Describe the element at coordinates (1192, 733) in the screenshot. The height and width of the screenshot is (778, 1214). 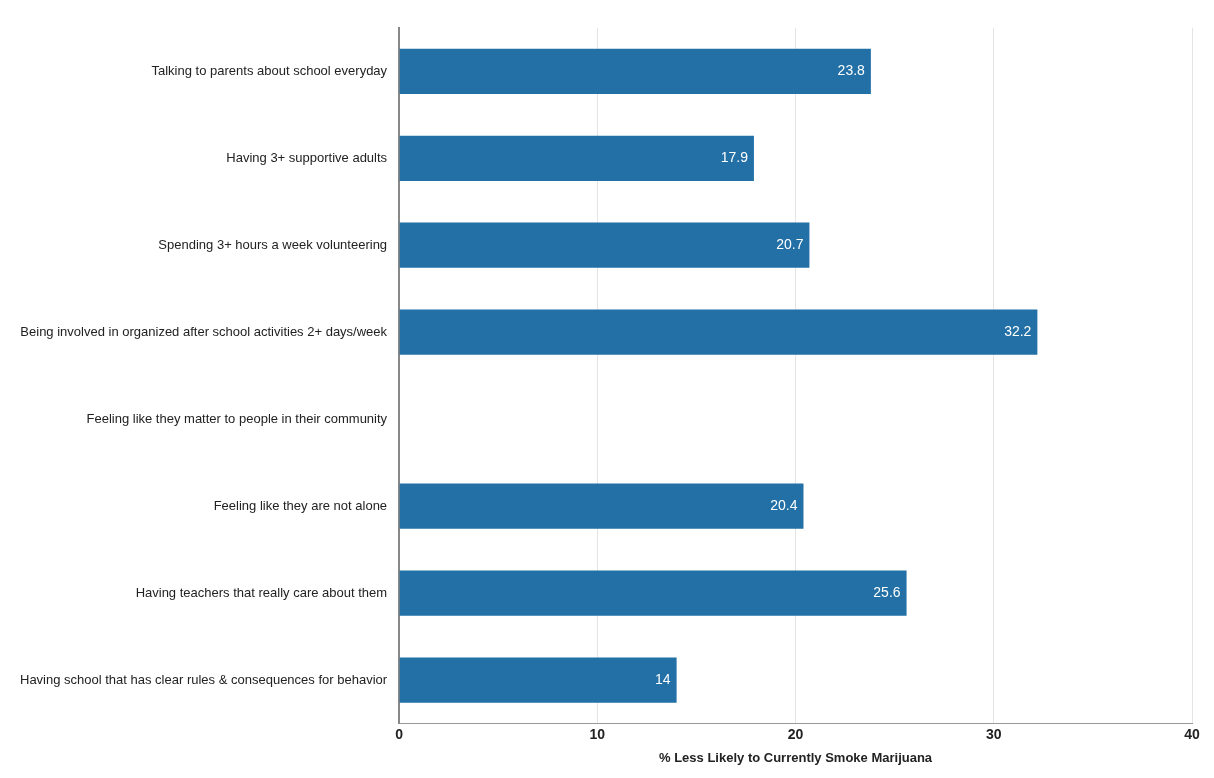
I see `x-tick-label: 40` at that location.